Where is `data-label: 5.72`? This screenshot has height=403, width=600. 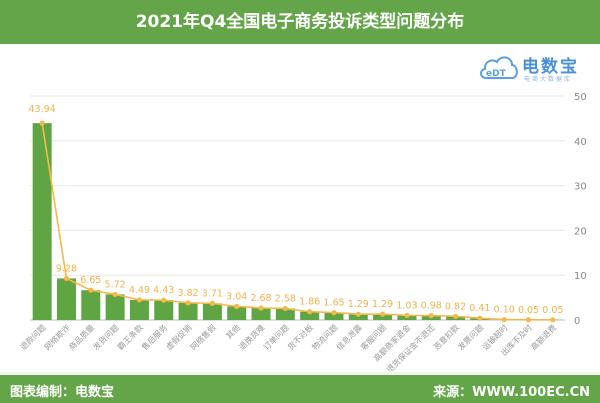
data-label: 5.72 is located at coordinates (115, 284).